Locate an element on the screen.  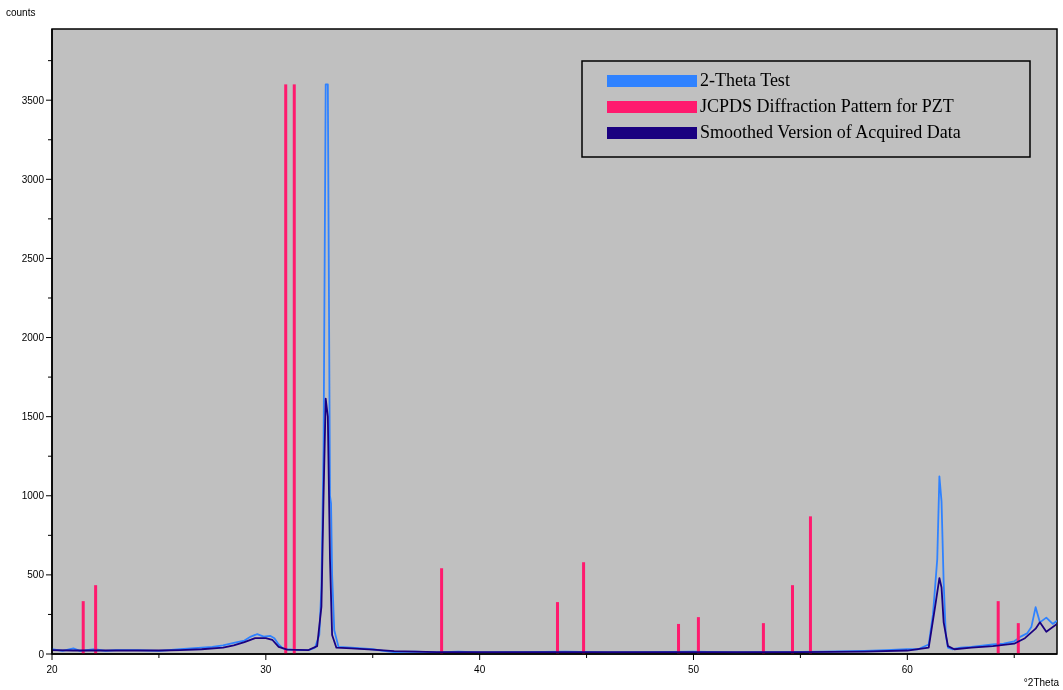
y-tick-label: 1000 is located at coordinates (33, 496).